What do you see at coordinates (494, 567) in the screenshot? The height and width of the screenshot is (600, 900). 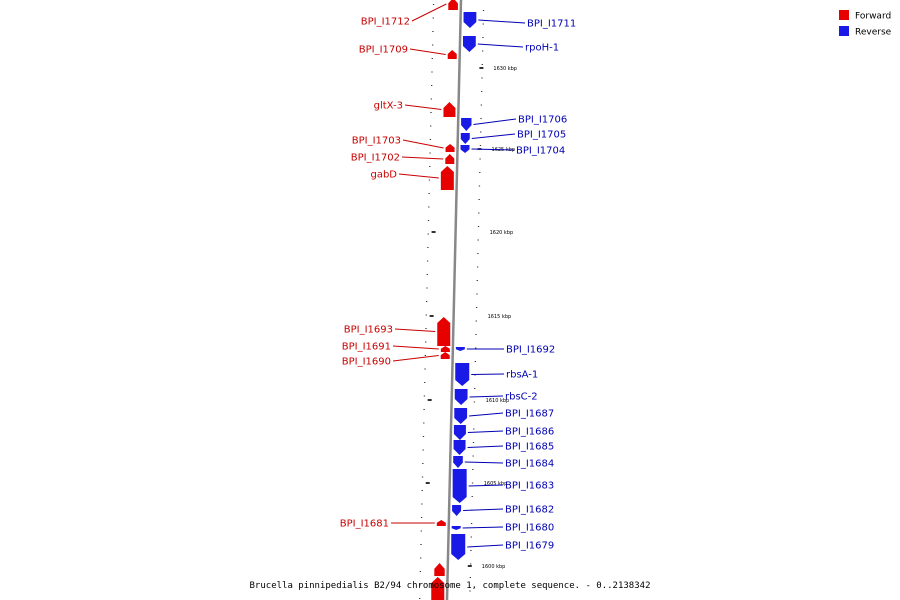 I see `scale-tick-label: 1600 kbp` at bounding box center [494, 567].